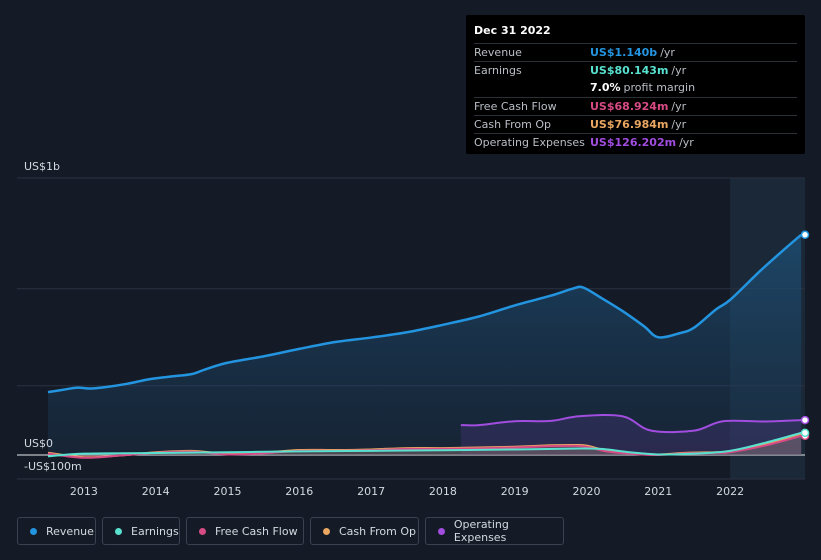 This screenshot has height=560, width=821. What do you see at coordinates (299, 491) in the screenshot?
I see `x-tick-label: 2016` at bounding box center [299, 491].